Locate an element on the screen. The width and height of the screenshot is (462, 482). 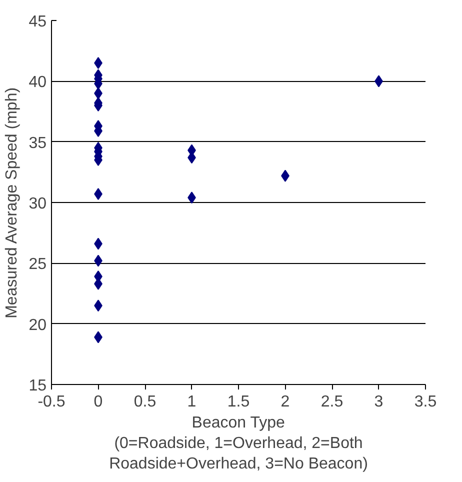
y-tick-label: 40 is located at coordinates (37, 83).